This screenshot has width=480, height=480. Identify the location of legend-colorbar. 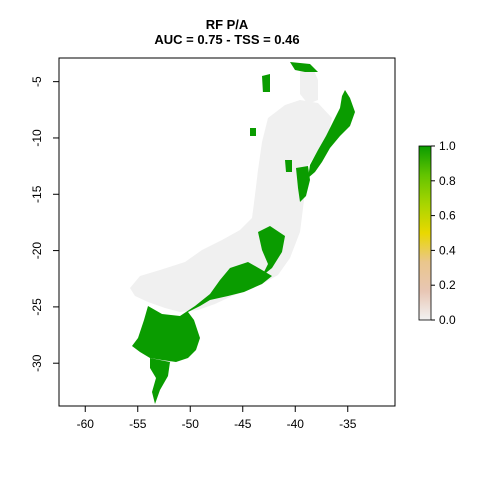
(425, 233).